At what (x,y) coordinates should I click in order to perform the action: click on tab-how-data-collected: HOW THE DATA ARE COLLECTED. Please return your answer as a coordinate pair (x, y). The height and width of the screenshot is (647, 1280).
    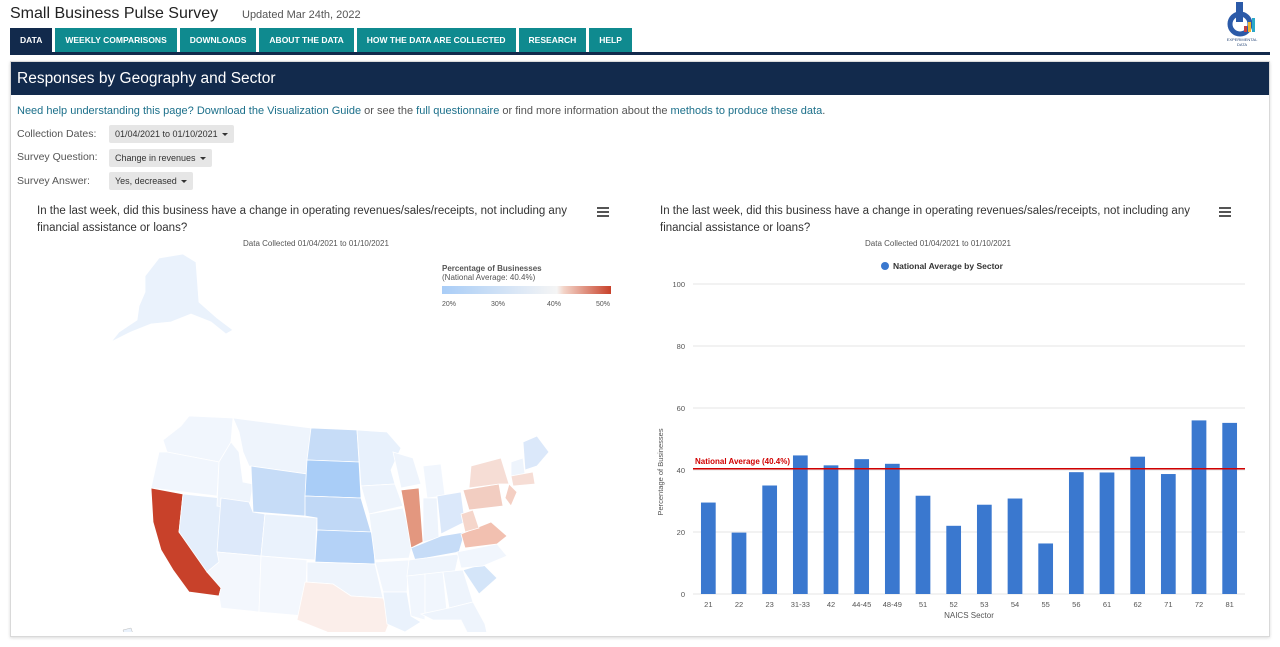
    Looking at the image, I should click on (436, 40).